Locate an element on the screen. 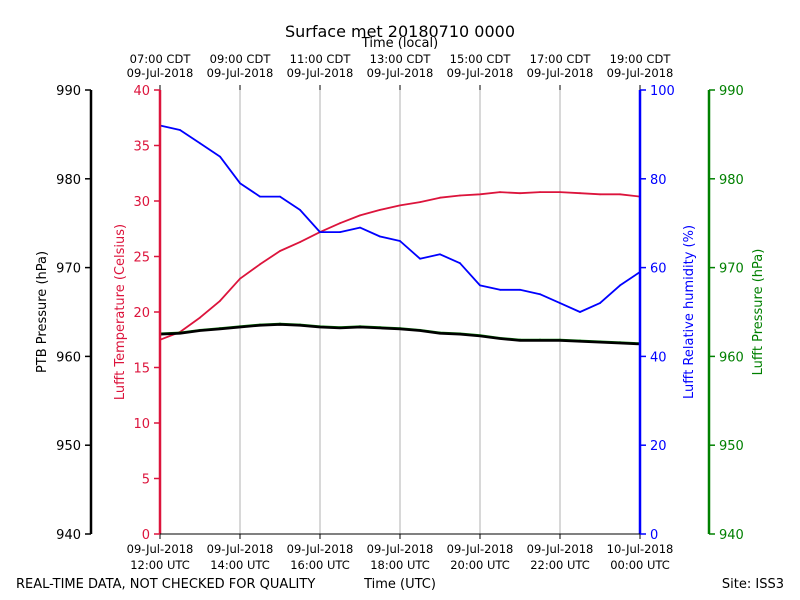 This screenshot has height=600, width=800. site-label: Site: ISS3 is located at coordinates (753, 584).